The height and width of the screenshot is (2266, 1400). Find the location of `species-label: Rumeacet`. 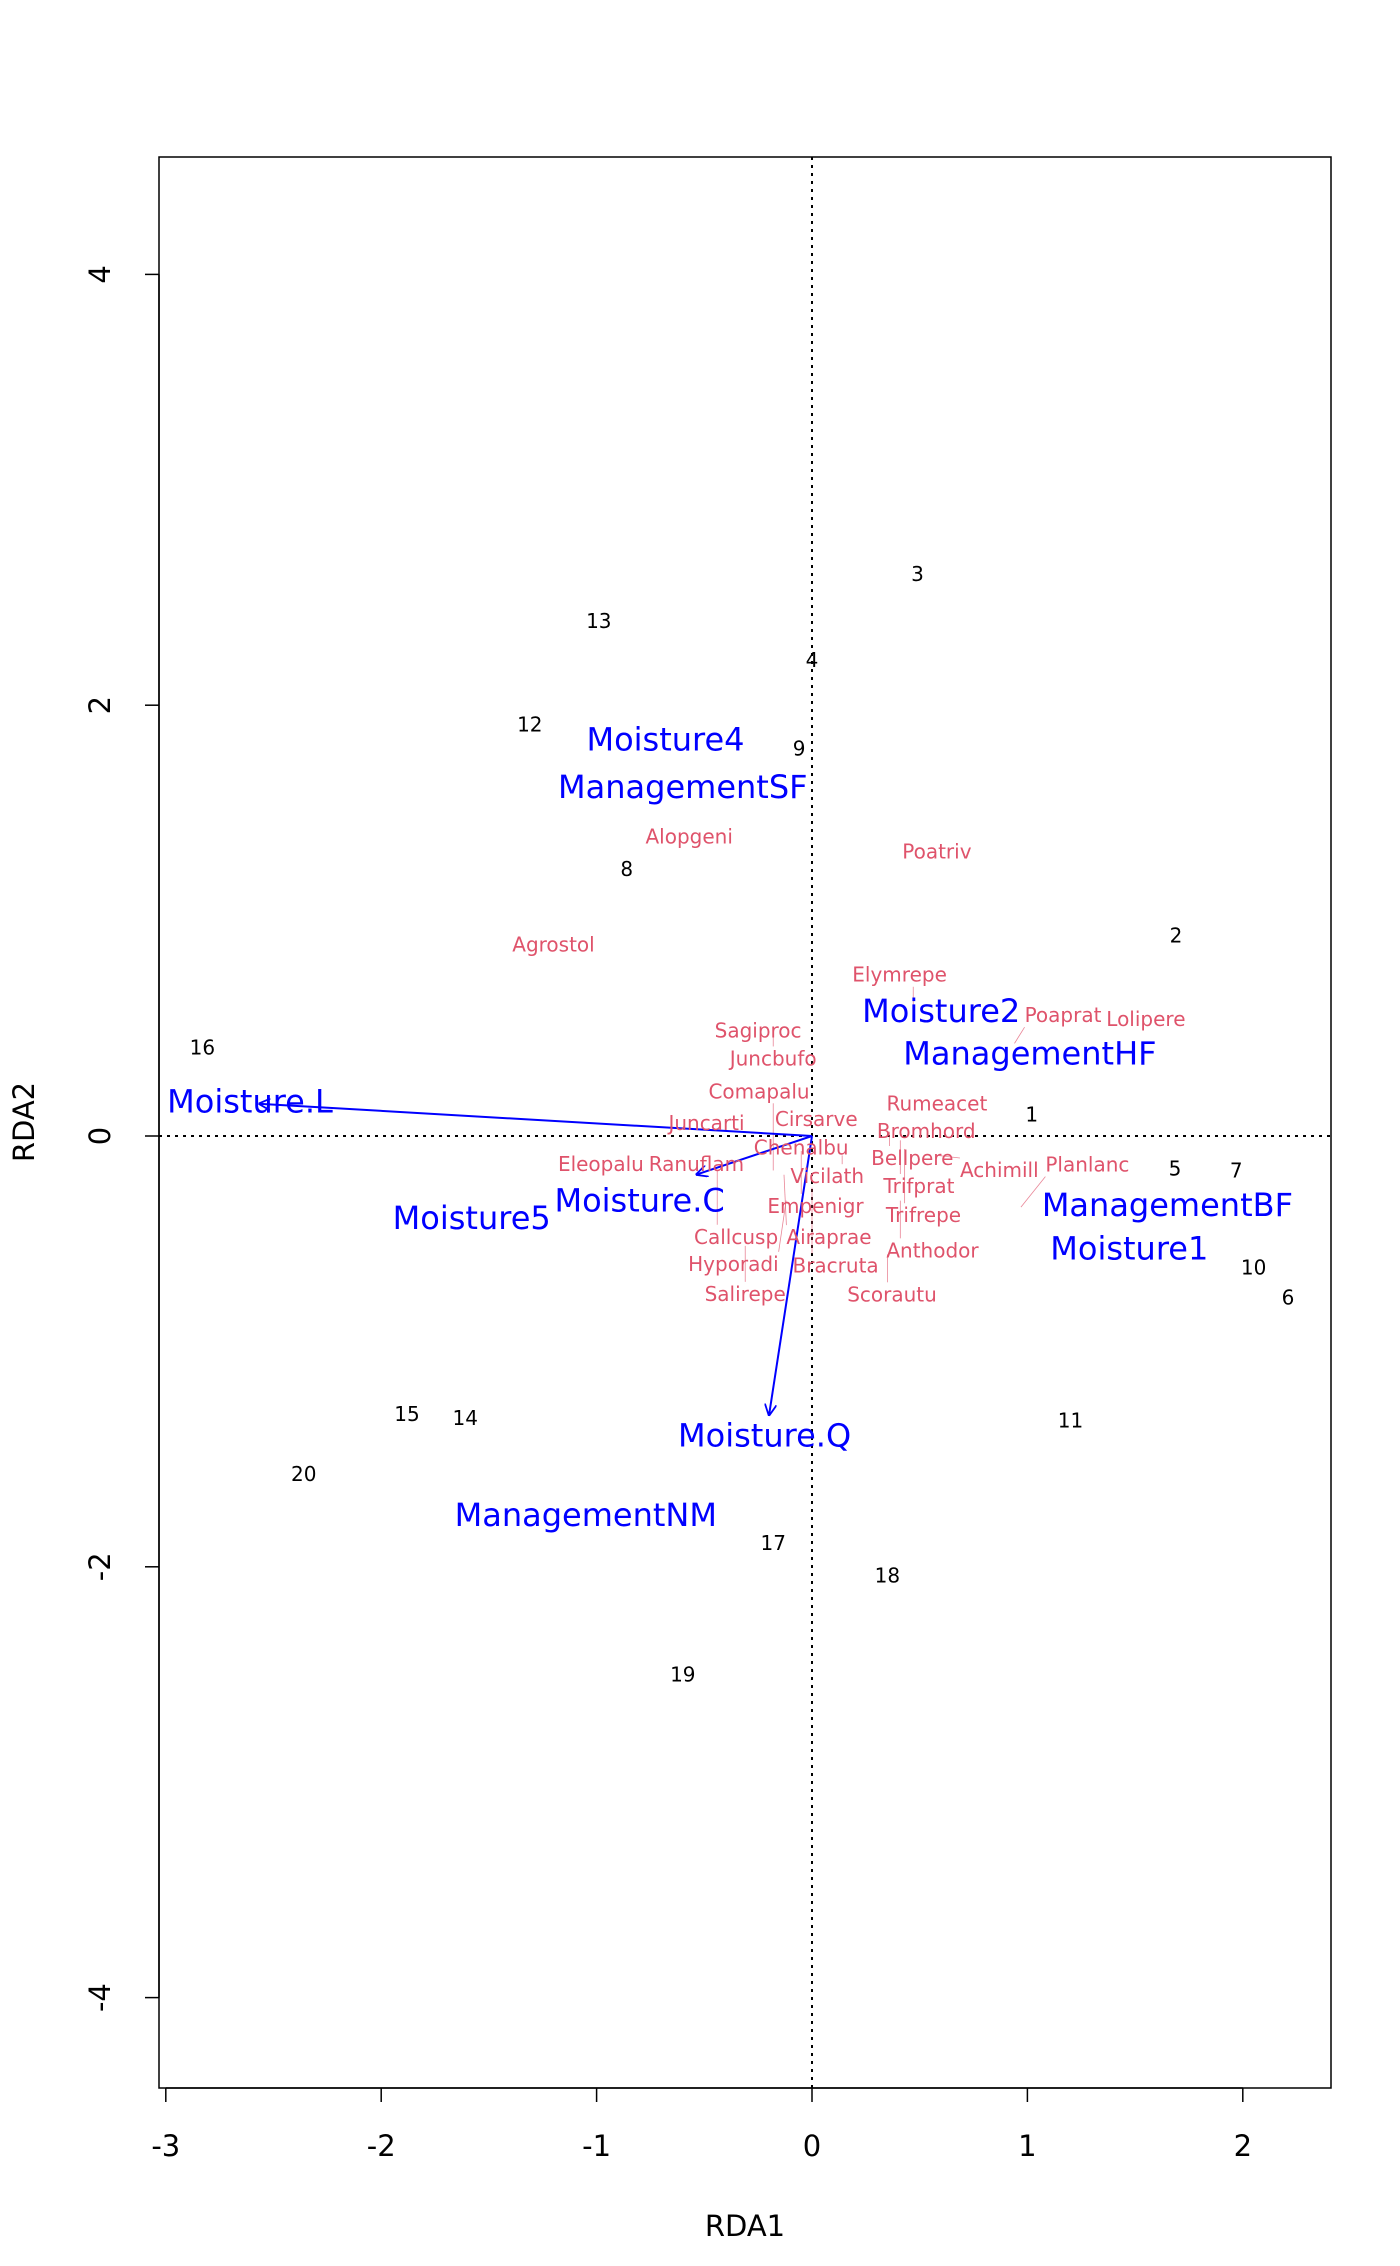

species-label: Rumeacet is located at coordinates (936, 1104).